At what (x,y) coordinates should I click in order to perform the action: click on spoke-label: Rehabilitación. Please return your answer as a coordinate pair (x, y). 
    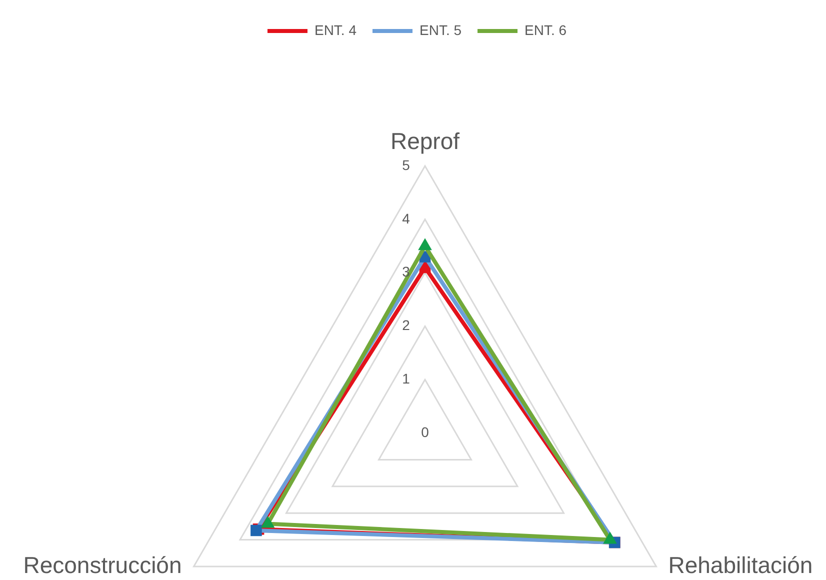
    Looking at the image, I should click on (740, 565).